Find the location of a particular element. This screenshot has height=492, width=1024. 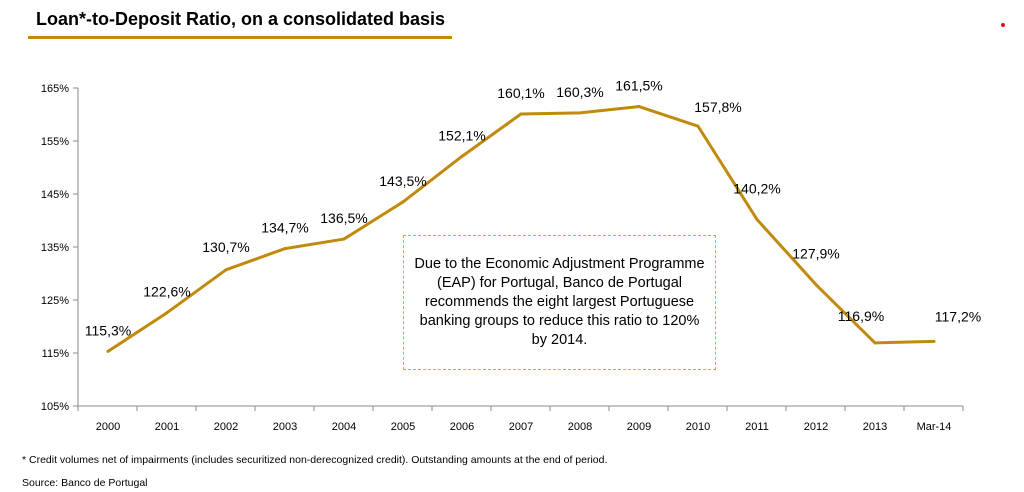

data-label: 136,5% is located at coordinates (343, 218).